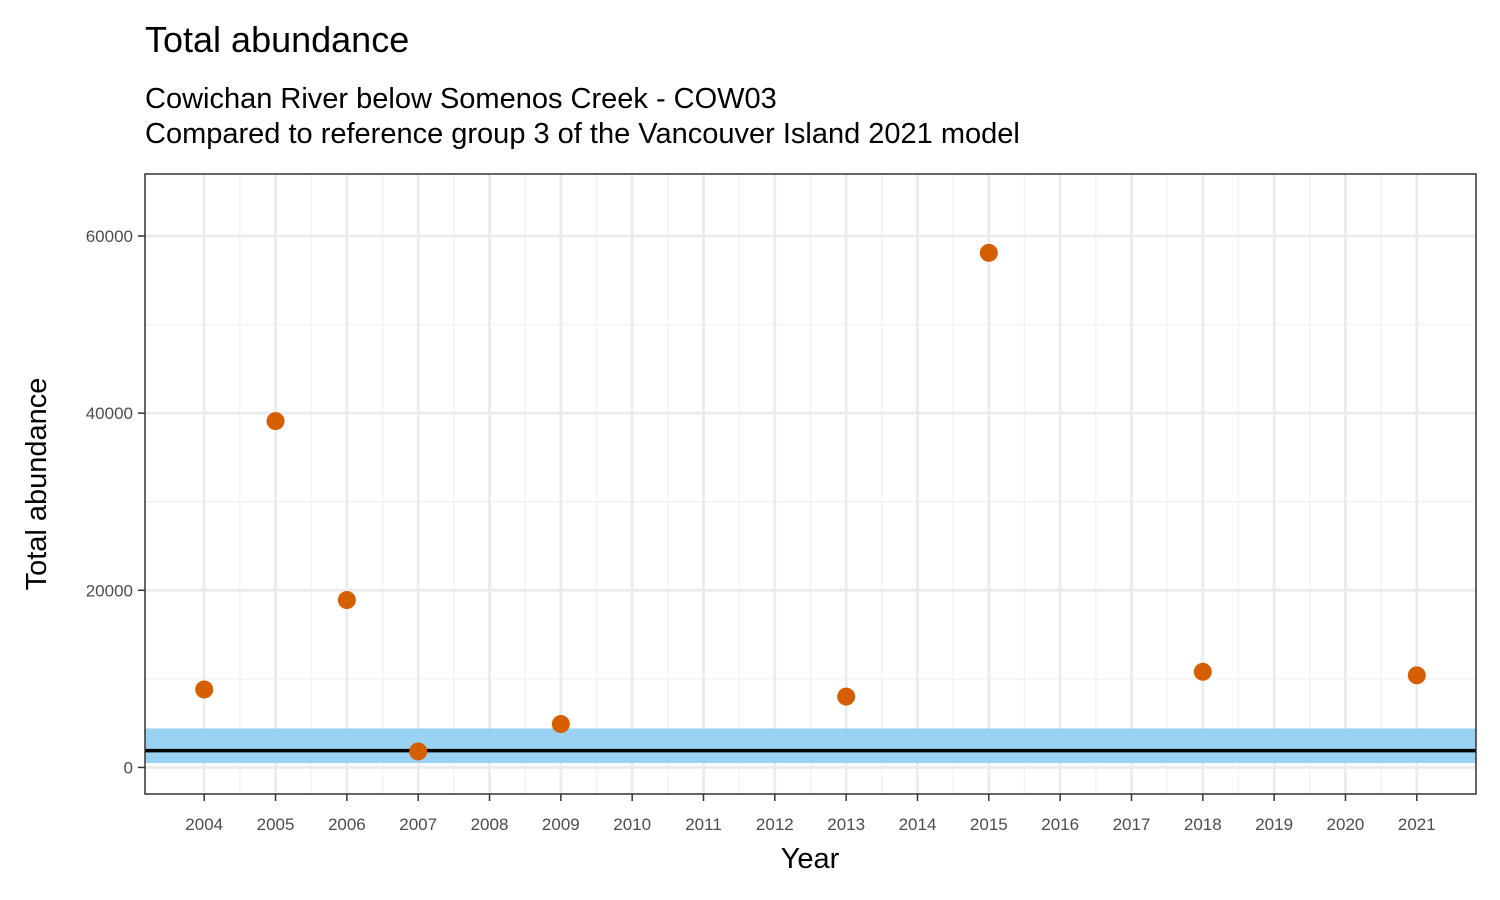 This screenshot has height=900, width=1500. Describe the element at coordinates (846, 824) in the screenshot. I see `x-tick-label: 2013` at that location.